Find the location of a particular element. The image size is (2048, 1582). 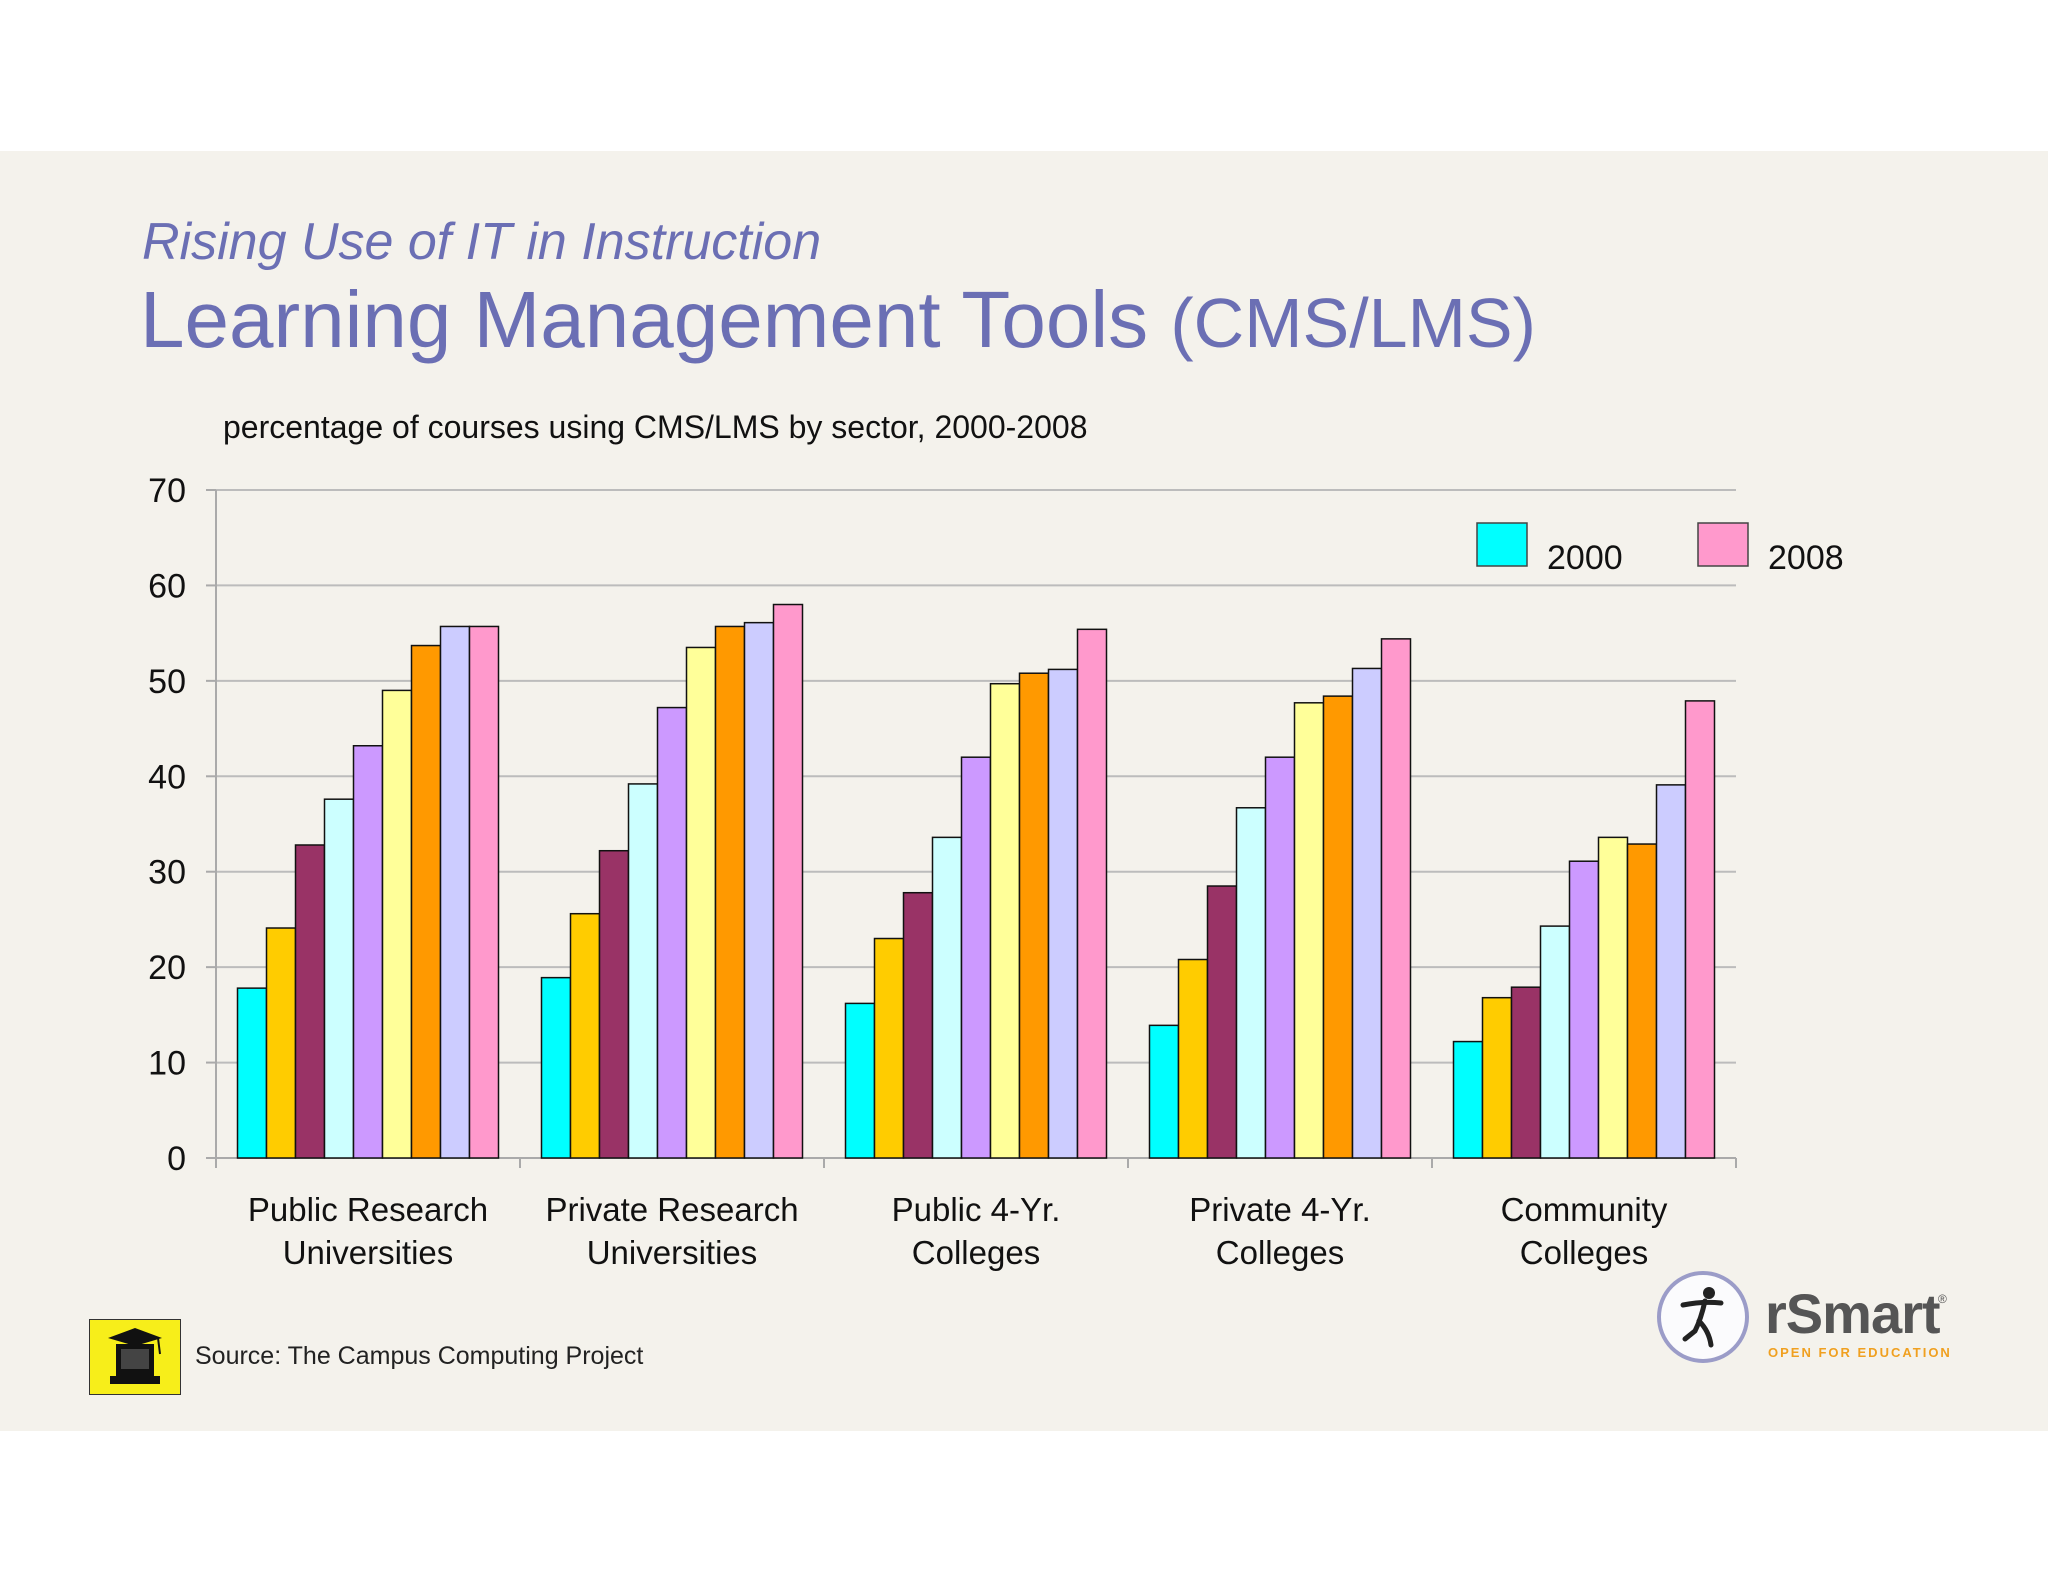

x-tick-label: Public 4-Yr. is located at coordinates (976, 1209).